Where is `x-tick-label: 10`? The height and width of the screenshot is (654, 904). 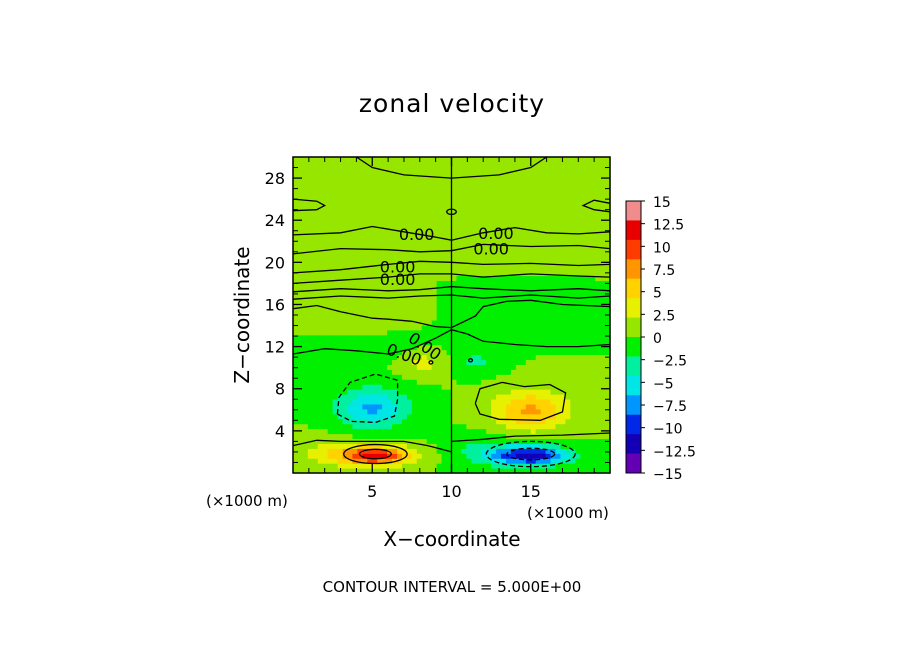
x-tick-label: 10 is located at coordinates (451, 491).